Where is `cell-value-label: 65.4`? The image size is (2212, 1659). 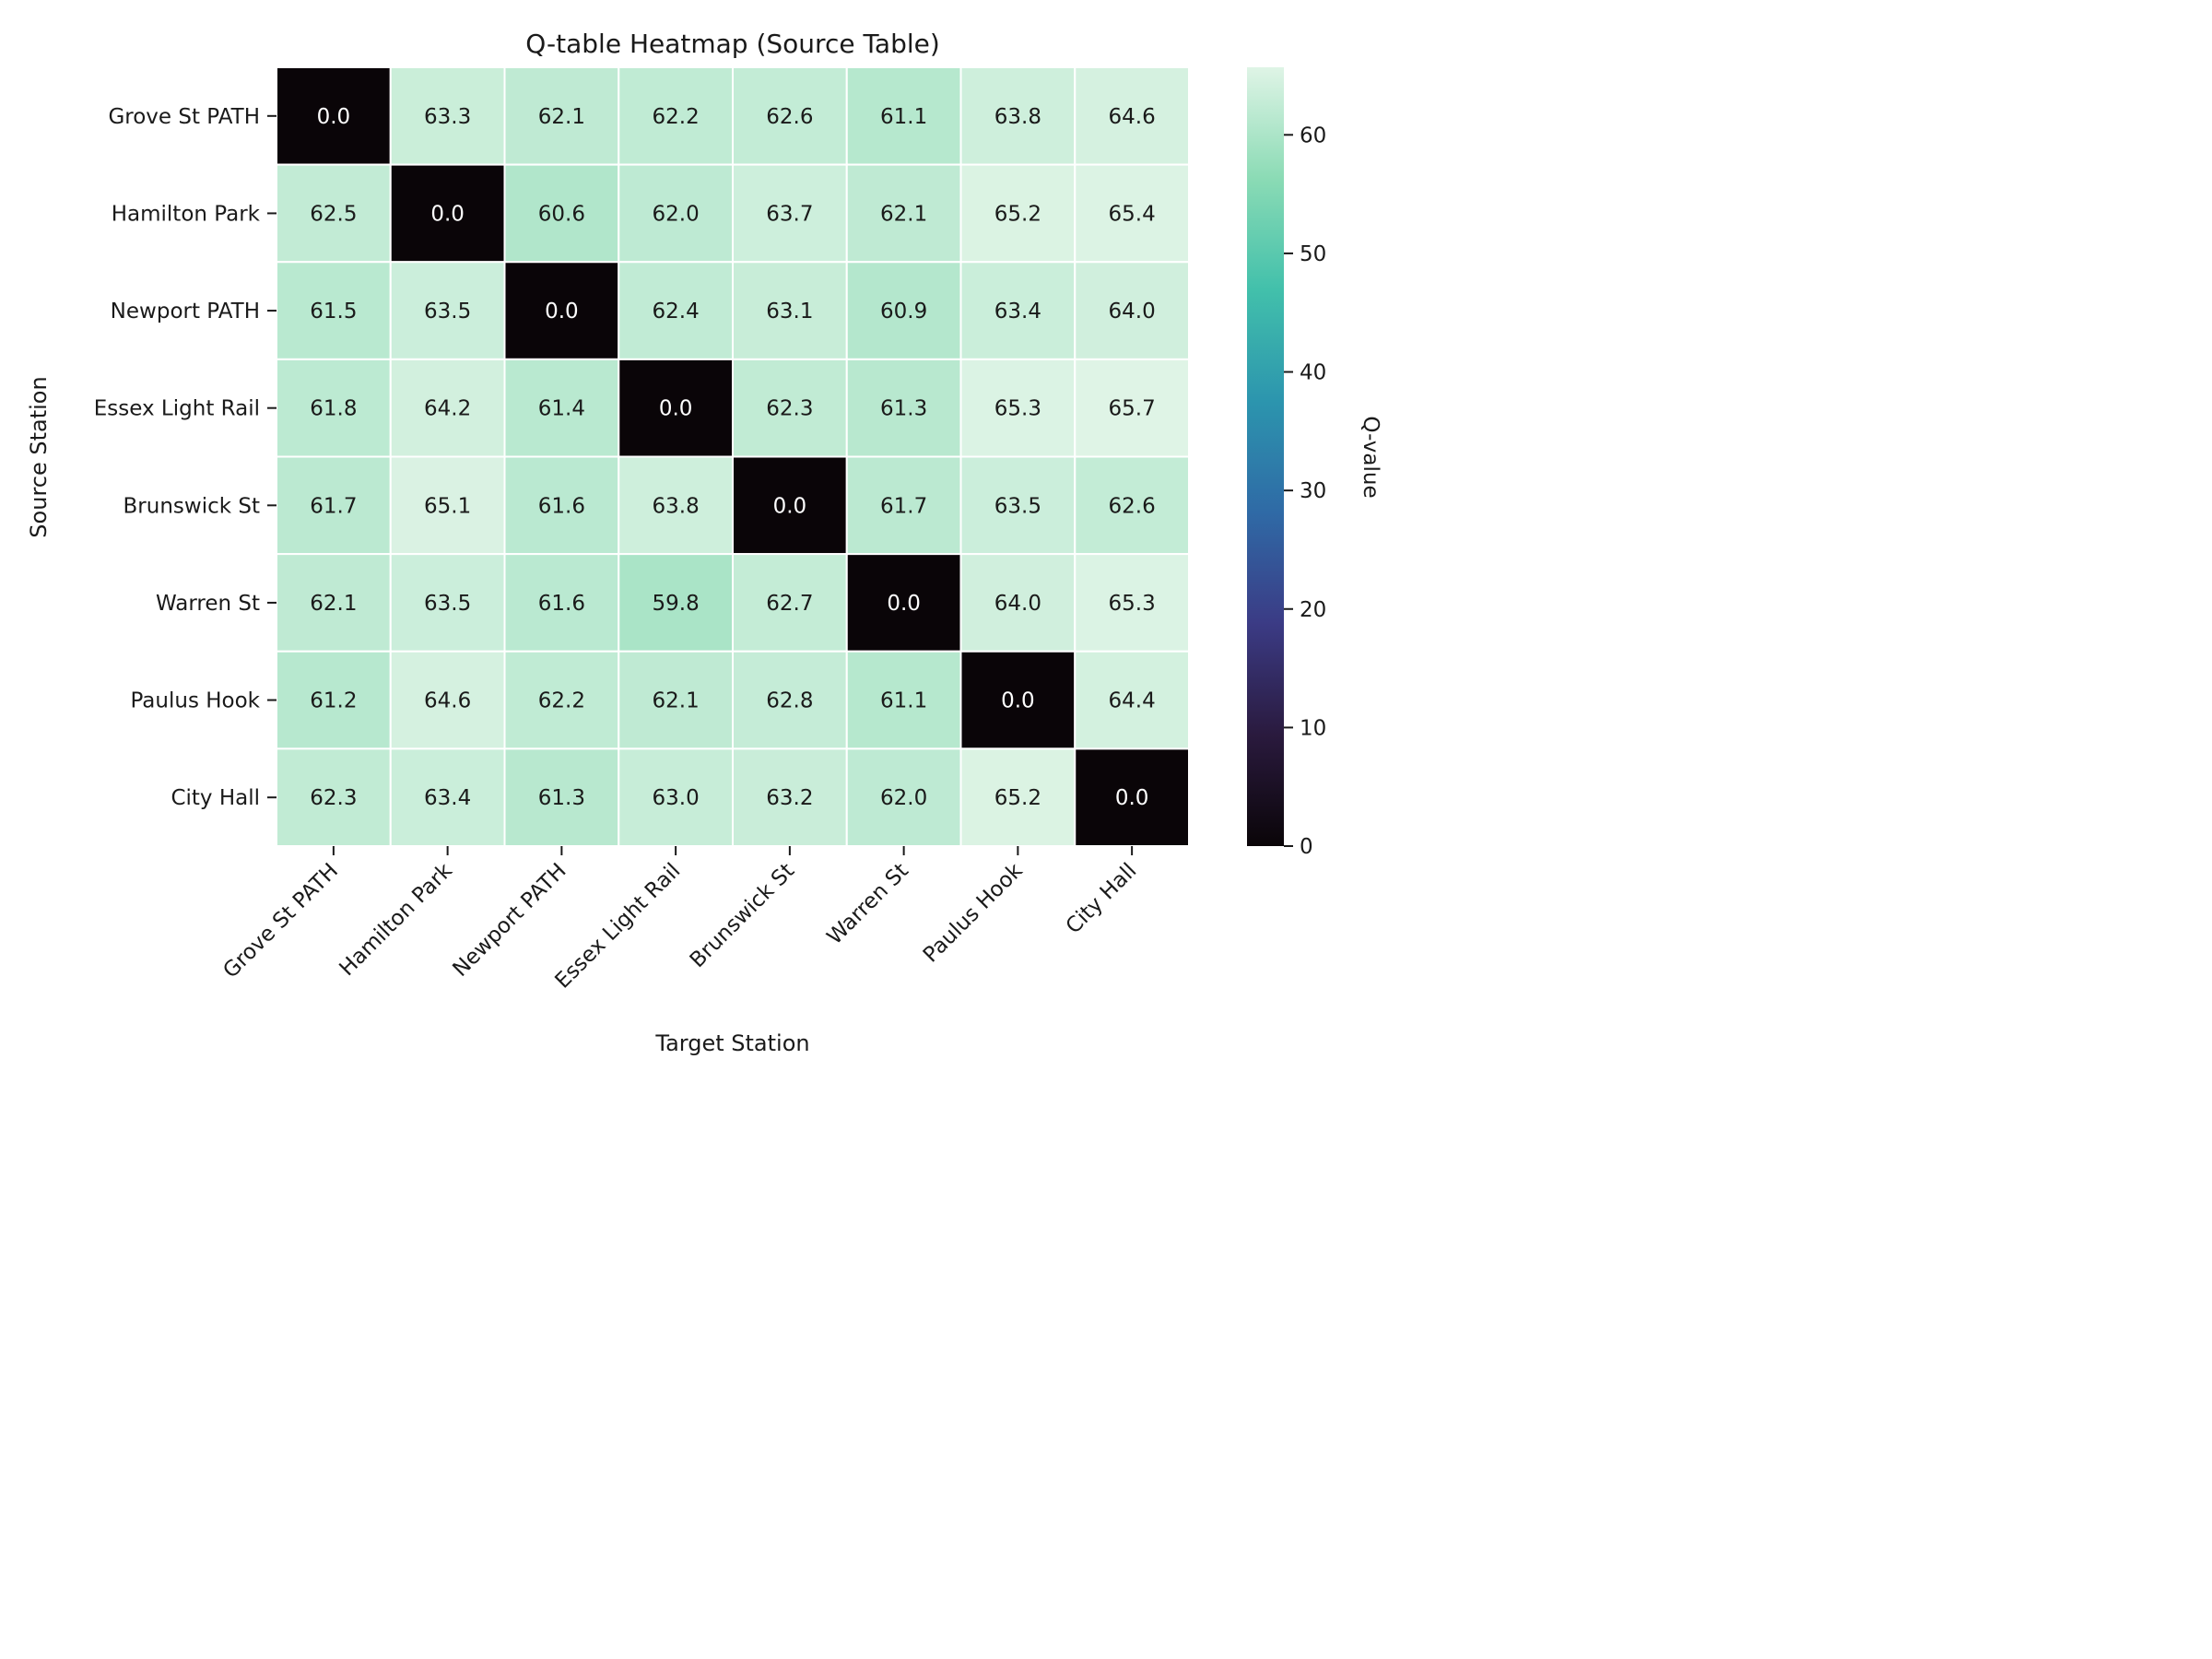
cell-value-label: 65.4 is located at coordinates (1132, 214).